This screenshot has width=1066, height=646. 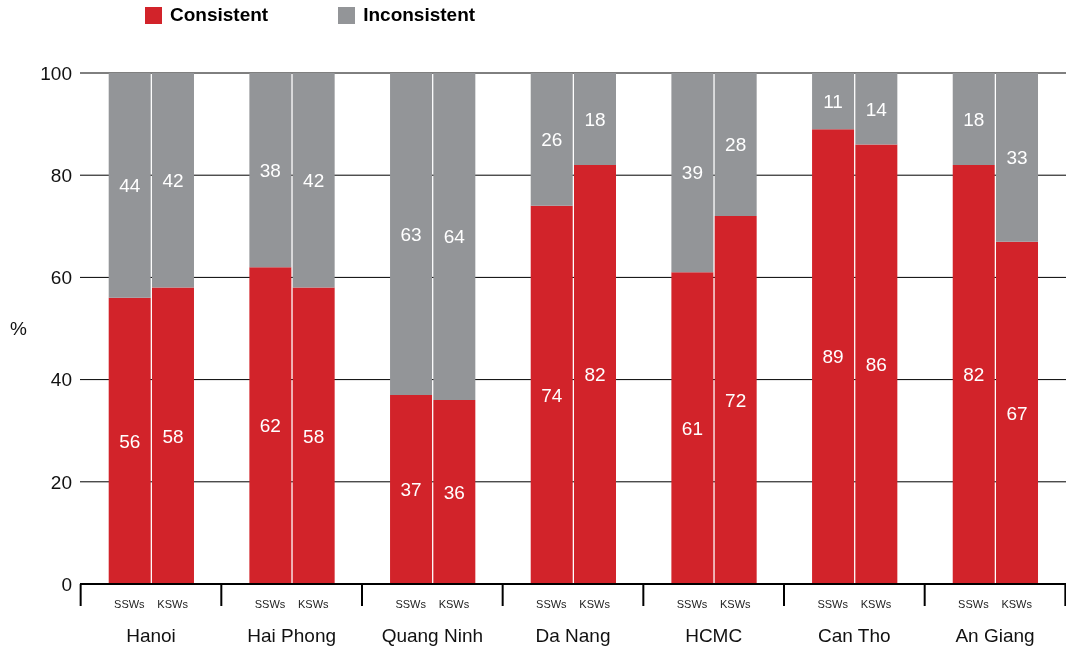 I want to click on data-label: 28, so click(x=736, y=145).